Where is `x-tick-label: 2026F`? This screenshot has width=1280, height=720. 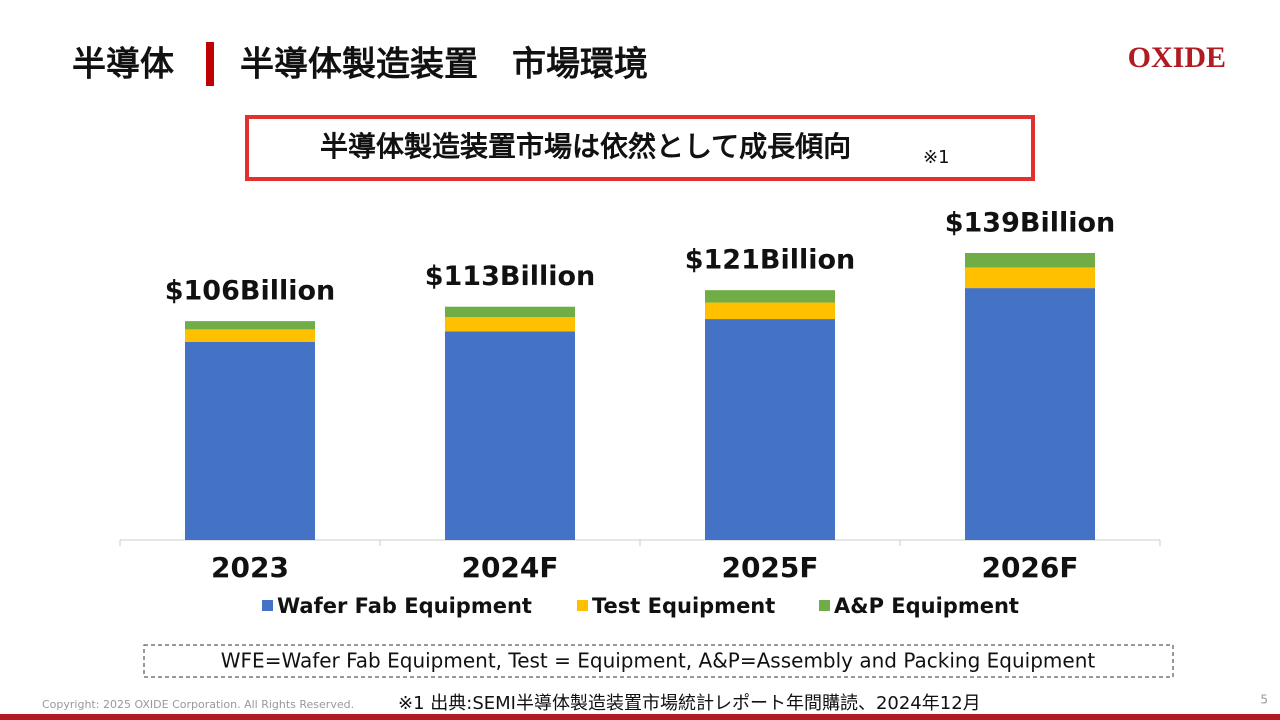
x-tick-label: 2026F is located at coordinates (1029, 567).